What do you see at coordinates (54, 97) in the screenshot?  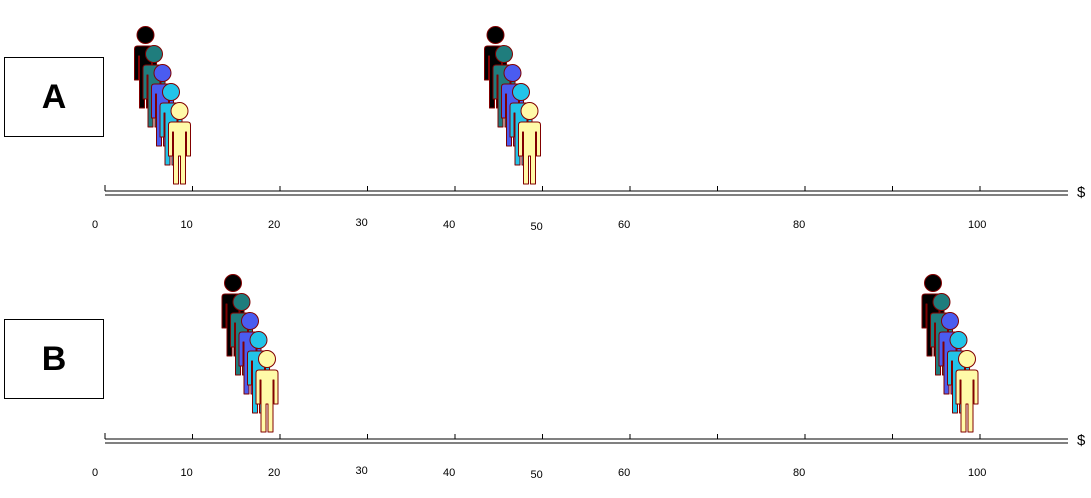 I see `panel-a-label: A` at bounding box center [54, 97].